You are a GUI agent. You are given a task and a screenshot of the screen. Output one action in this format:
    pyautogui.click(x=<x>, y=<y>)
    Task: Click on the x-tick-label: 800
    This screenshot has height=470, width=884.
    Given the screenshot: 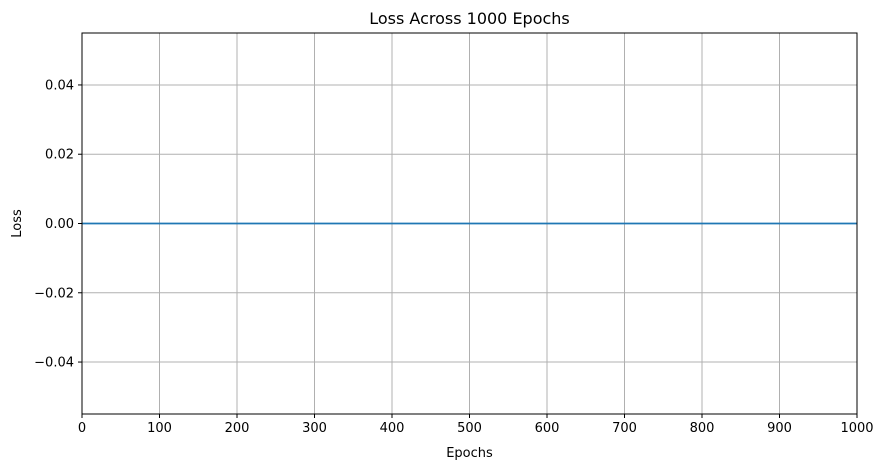 What is the action you would take?
    pyautogui.click(x=702, y=428)
    